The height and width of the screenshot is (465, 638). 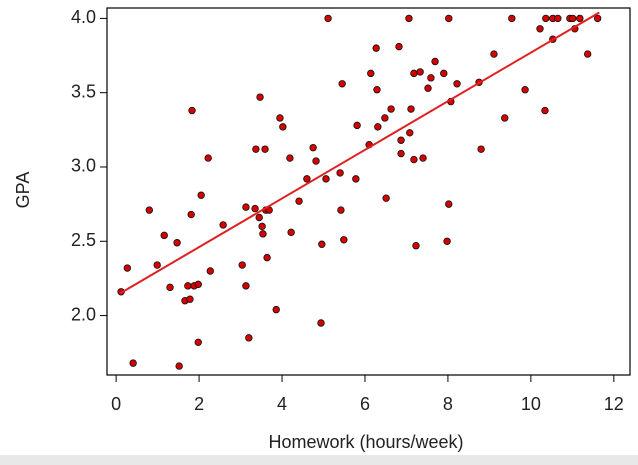 I want to click on x-tick-label: 10, so click(x=531, y=404).